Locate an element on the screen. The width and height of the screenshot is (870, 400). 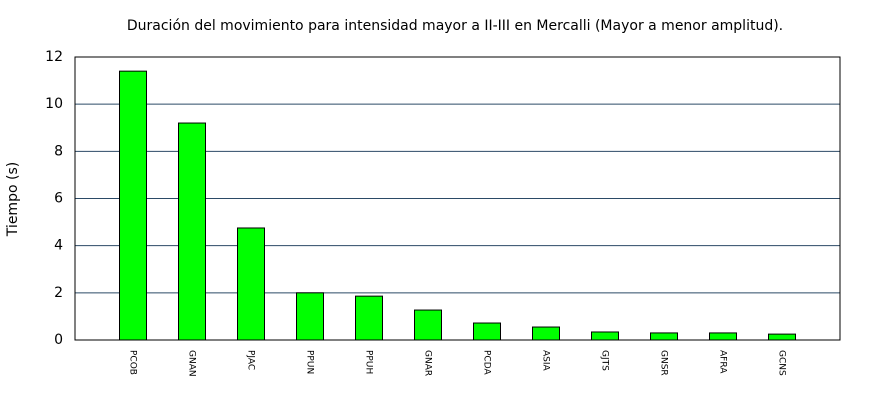
y-tick-label: 2 is located at coordinates (58, 293).